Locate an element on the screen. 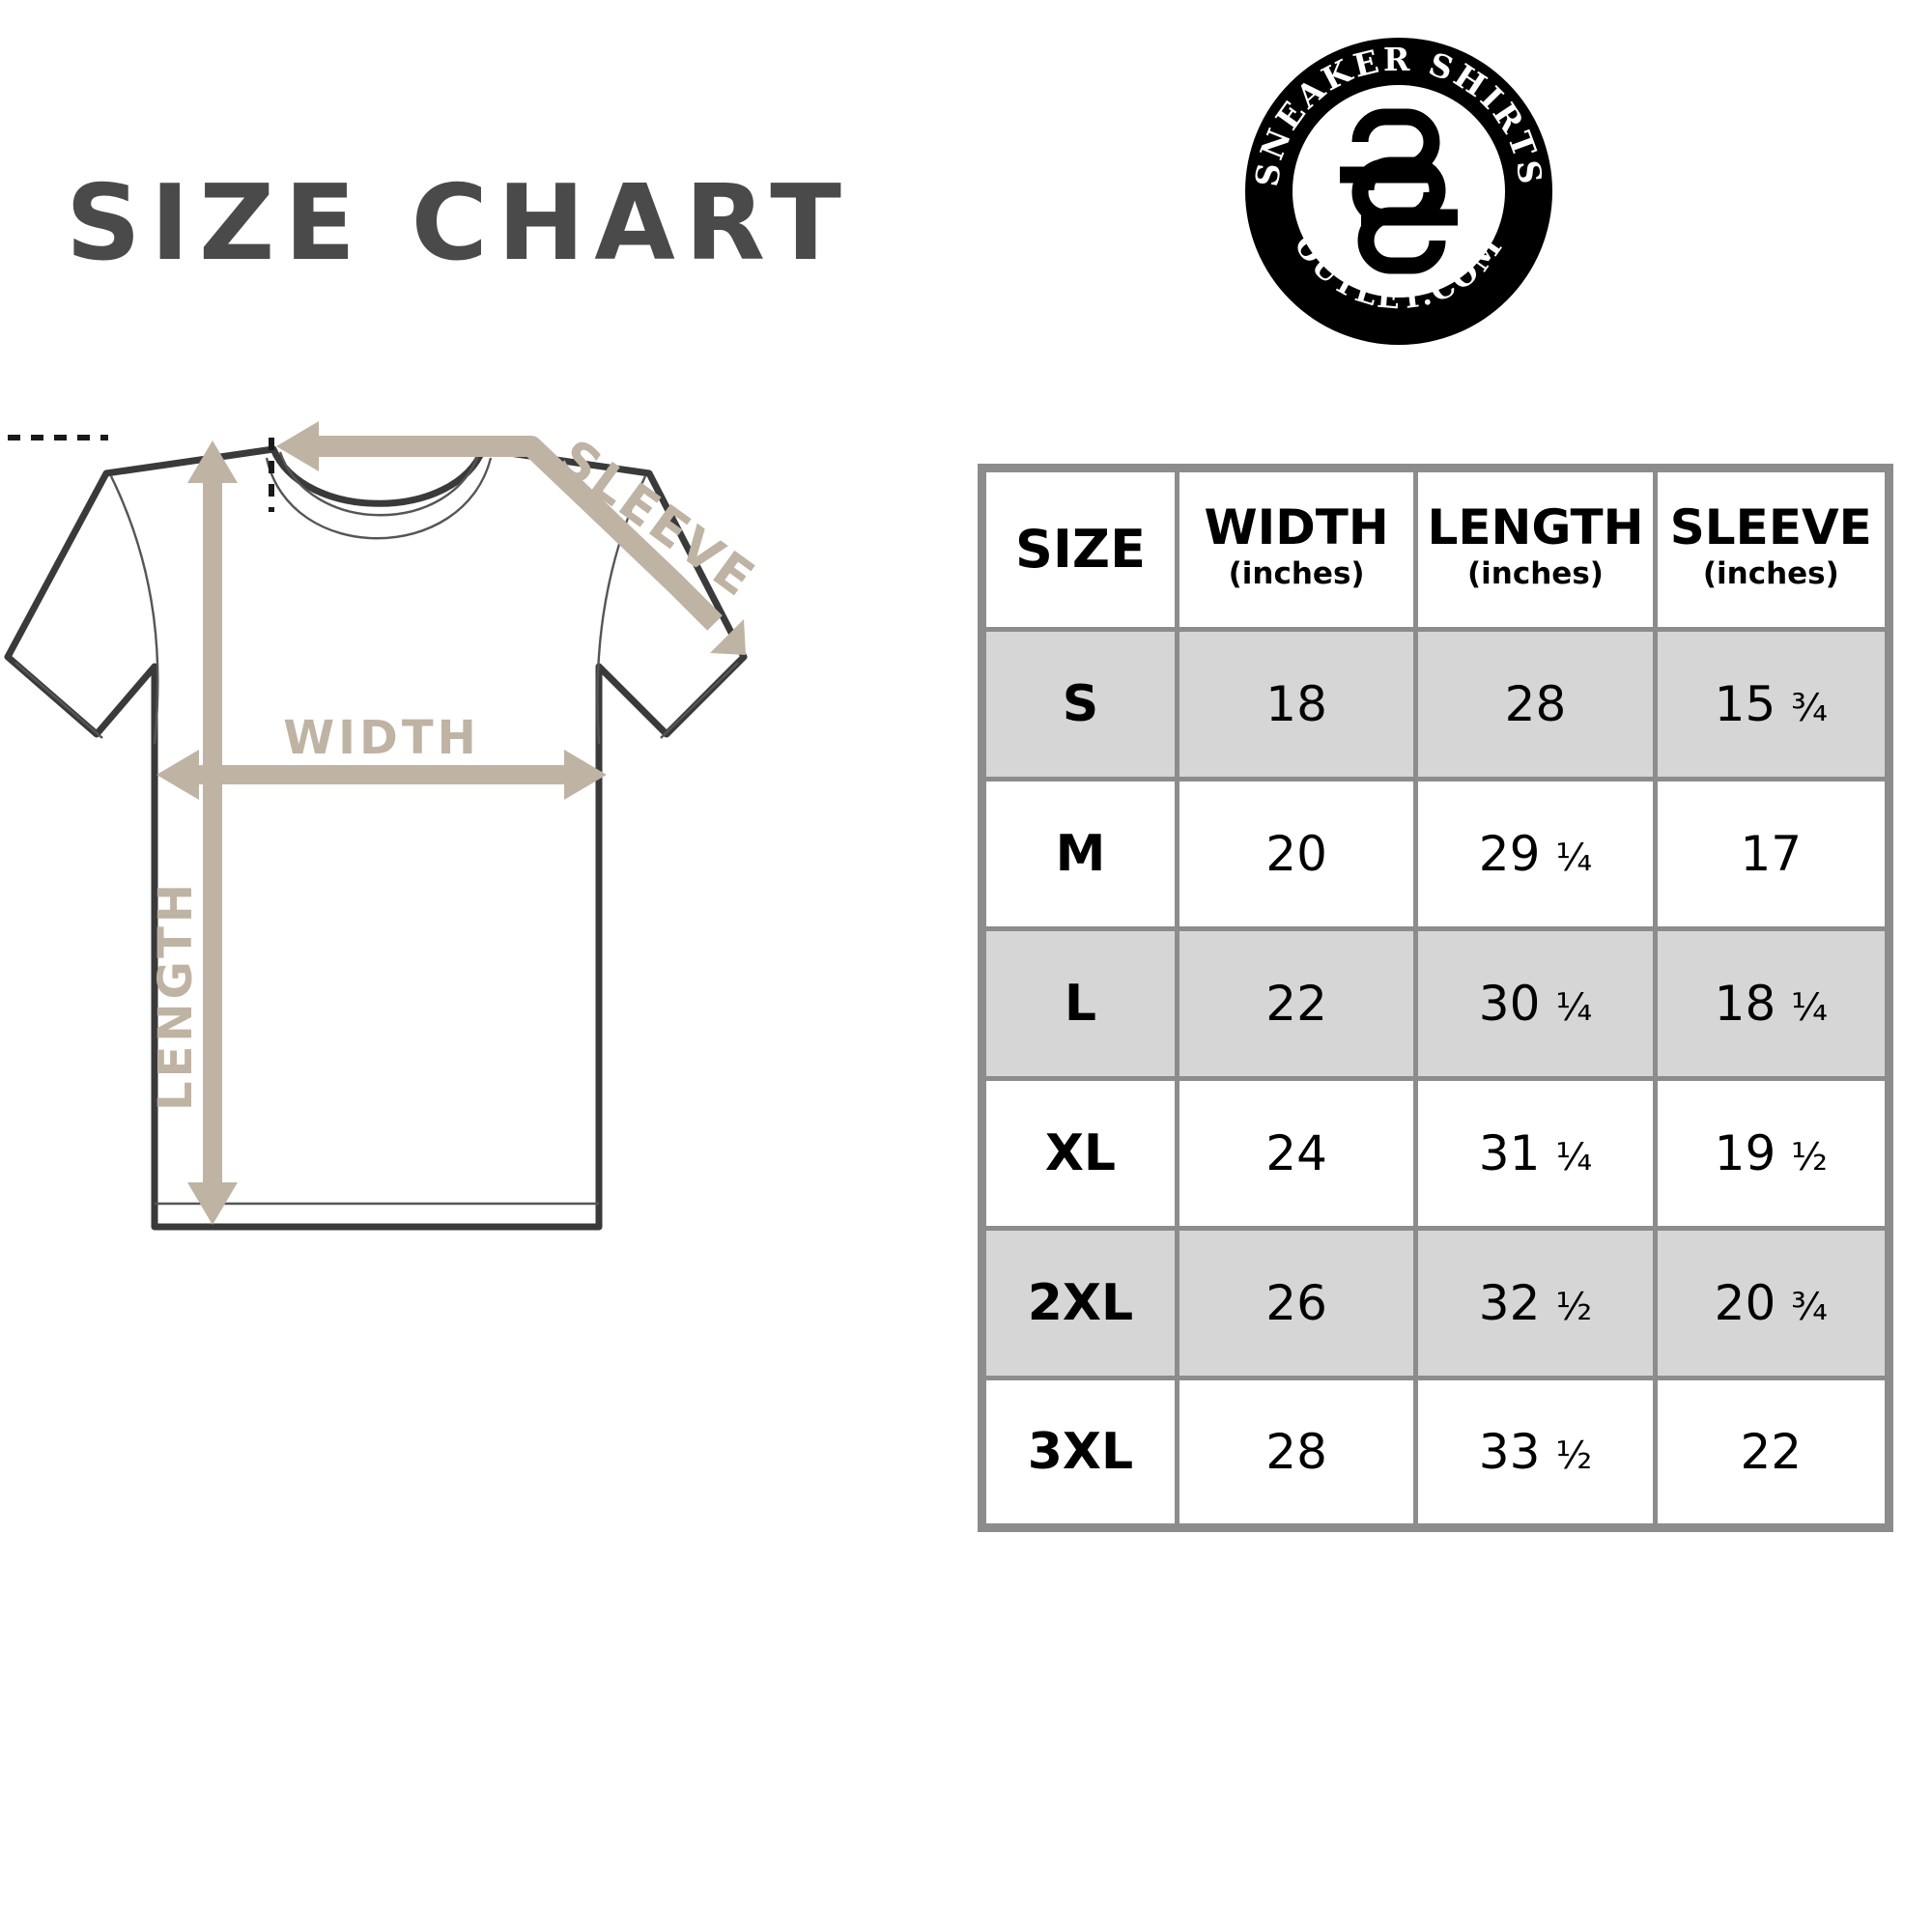  cell-width: 22 is located at coordinates (1296, 1003).